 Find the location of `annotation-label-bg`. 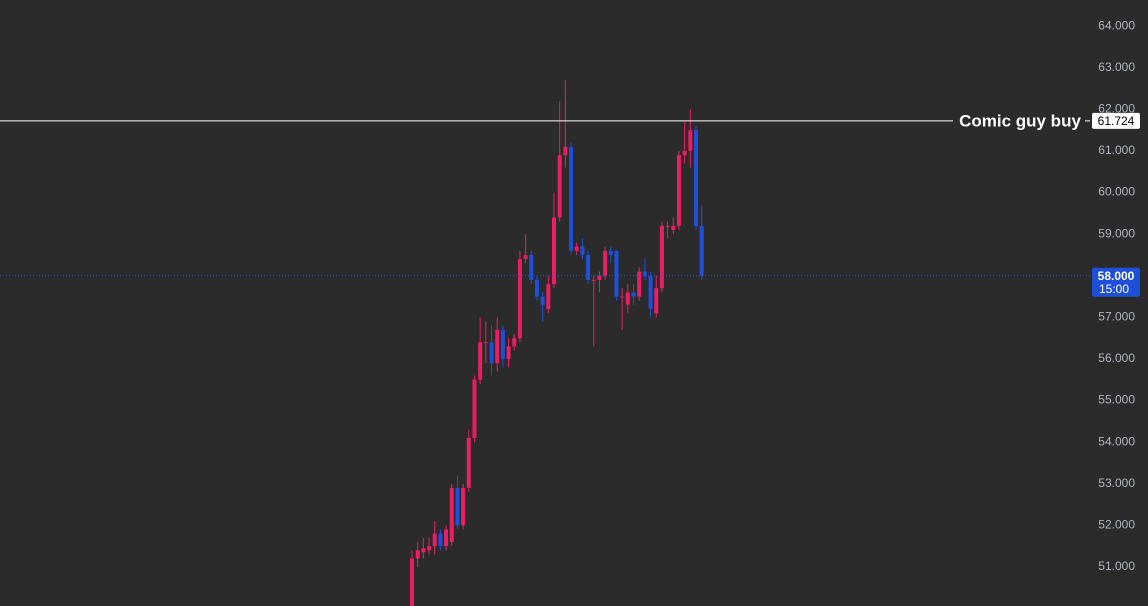

annotation-label-bg is located at coordinates (1019, 120).